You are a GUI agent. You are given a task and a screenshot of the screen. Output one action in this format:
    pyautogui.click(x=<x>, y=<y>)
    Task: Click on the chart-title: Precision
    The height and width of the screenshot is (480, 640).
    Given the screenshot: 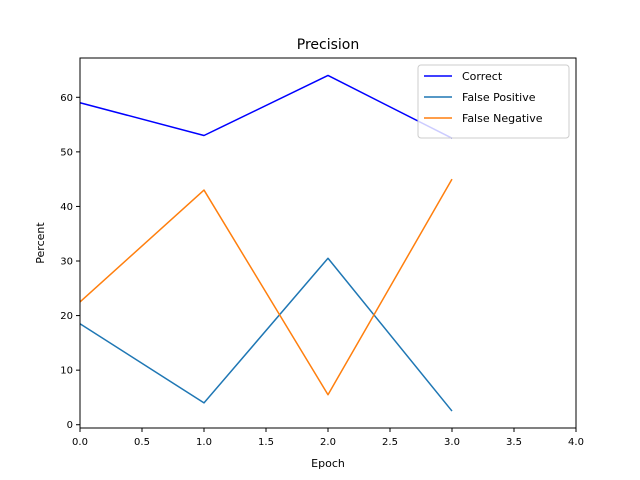 What is the action you would take?
    pyautogui.click(x=328, y=45)
    